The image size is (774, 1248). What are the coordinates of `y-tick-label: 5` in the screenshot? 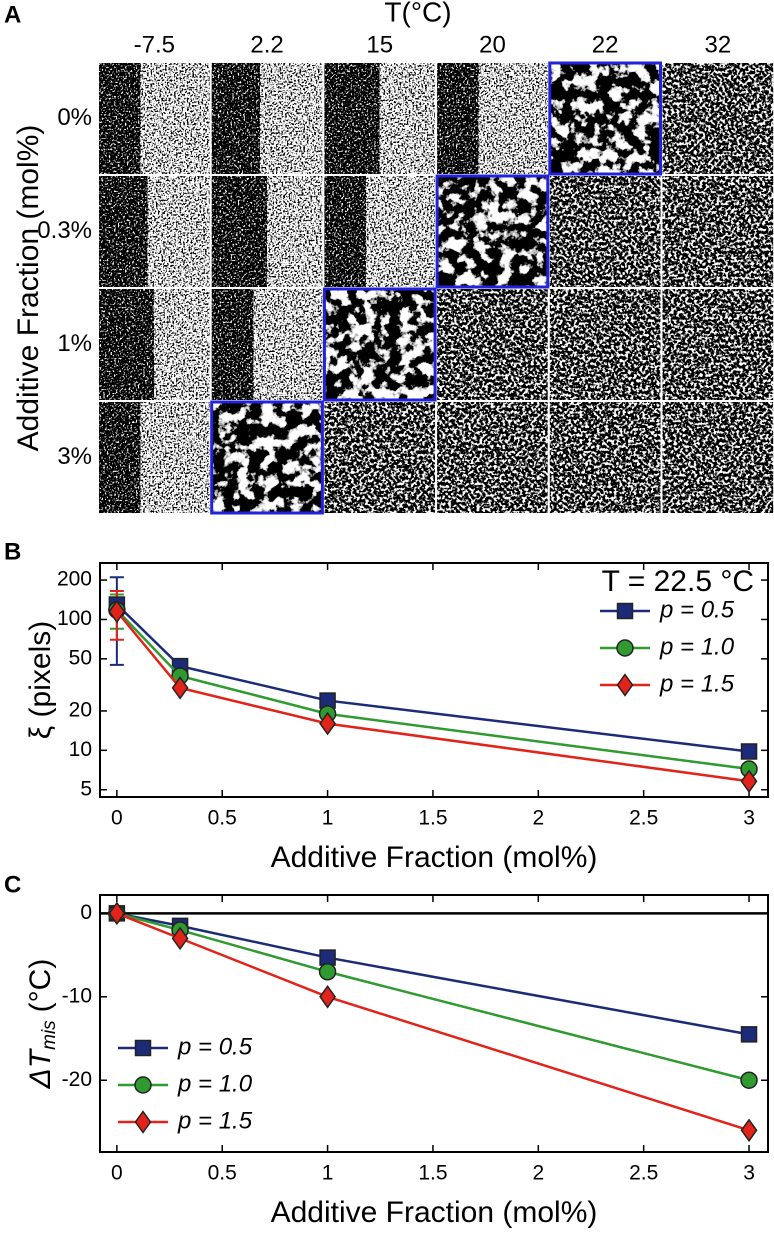 It's located at (86, 788).